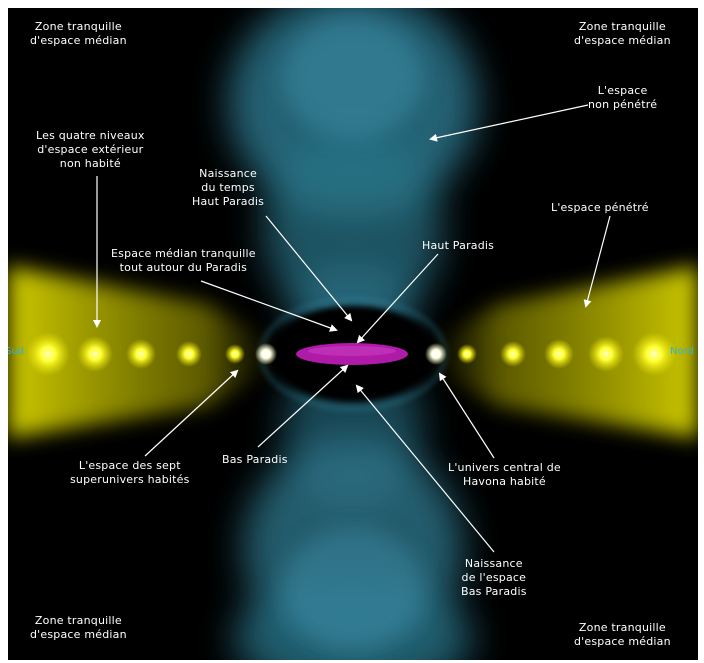  I want to click on superuniverse-orbs, so click(351, 354).